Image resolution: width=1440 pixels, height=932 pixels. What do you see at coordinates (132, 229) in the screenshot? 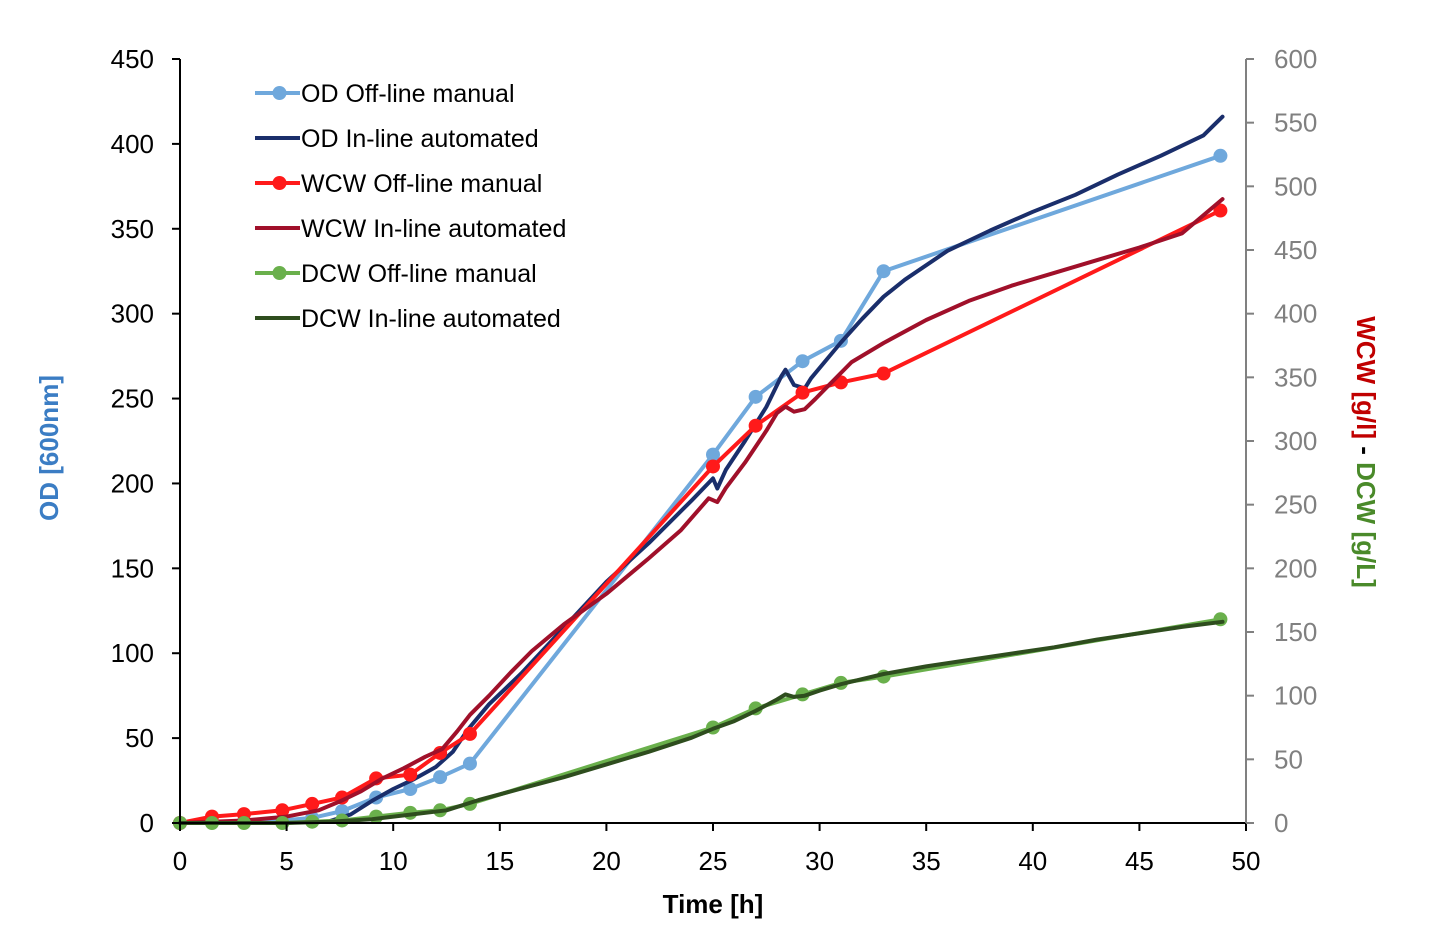
I see `y-left-tick-label: 350` at bounding box center [132, 229].